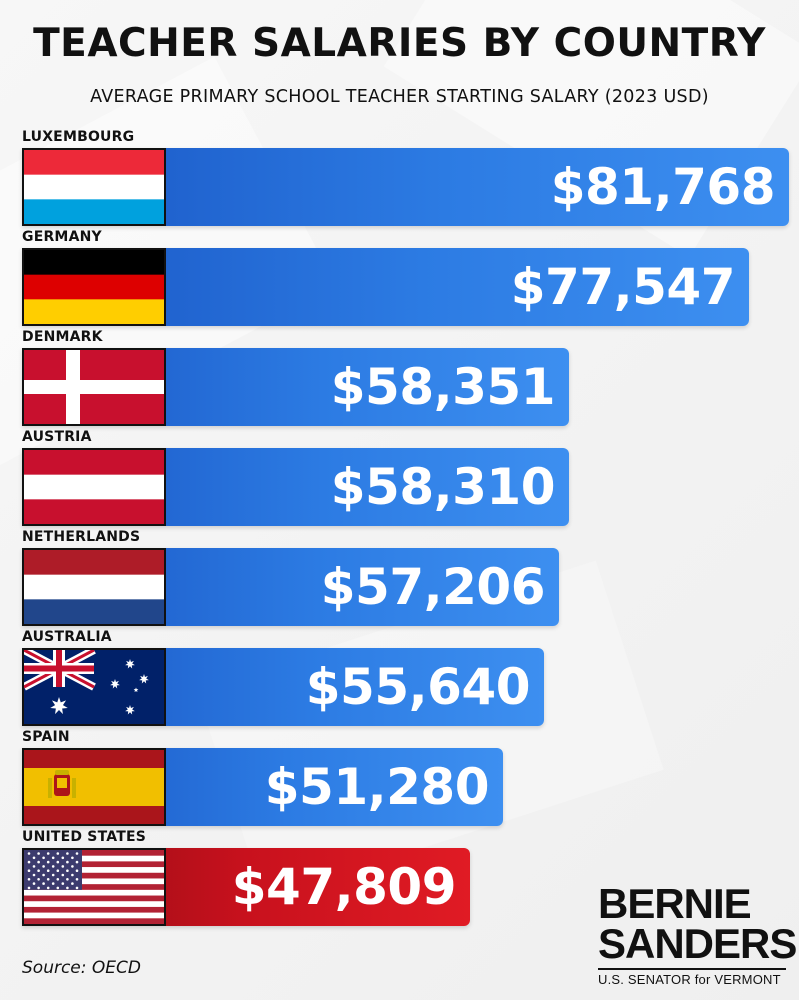 This screenshot has width=799, height=1000. Describe the element at coordinates (81, 968) in the screenshot. I see `source-note: Source: OECD` at that location.